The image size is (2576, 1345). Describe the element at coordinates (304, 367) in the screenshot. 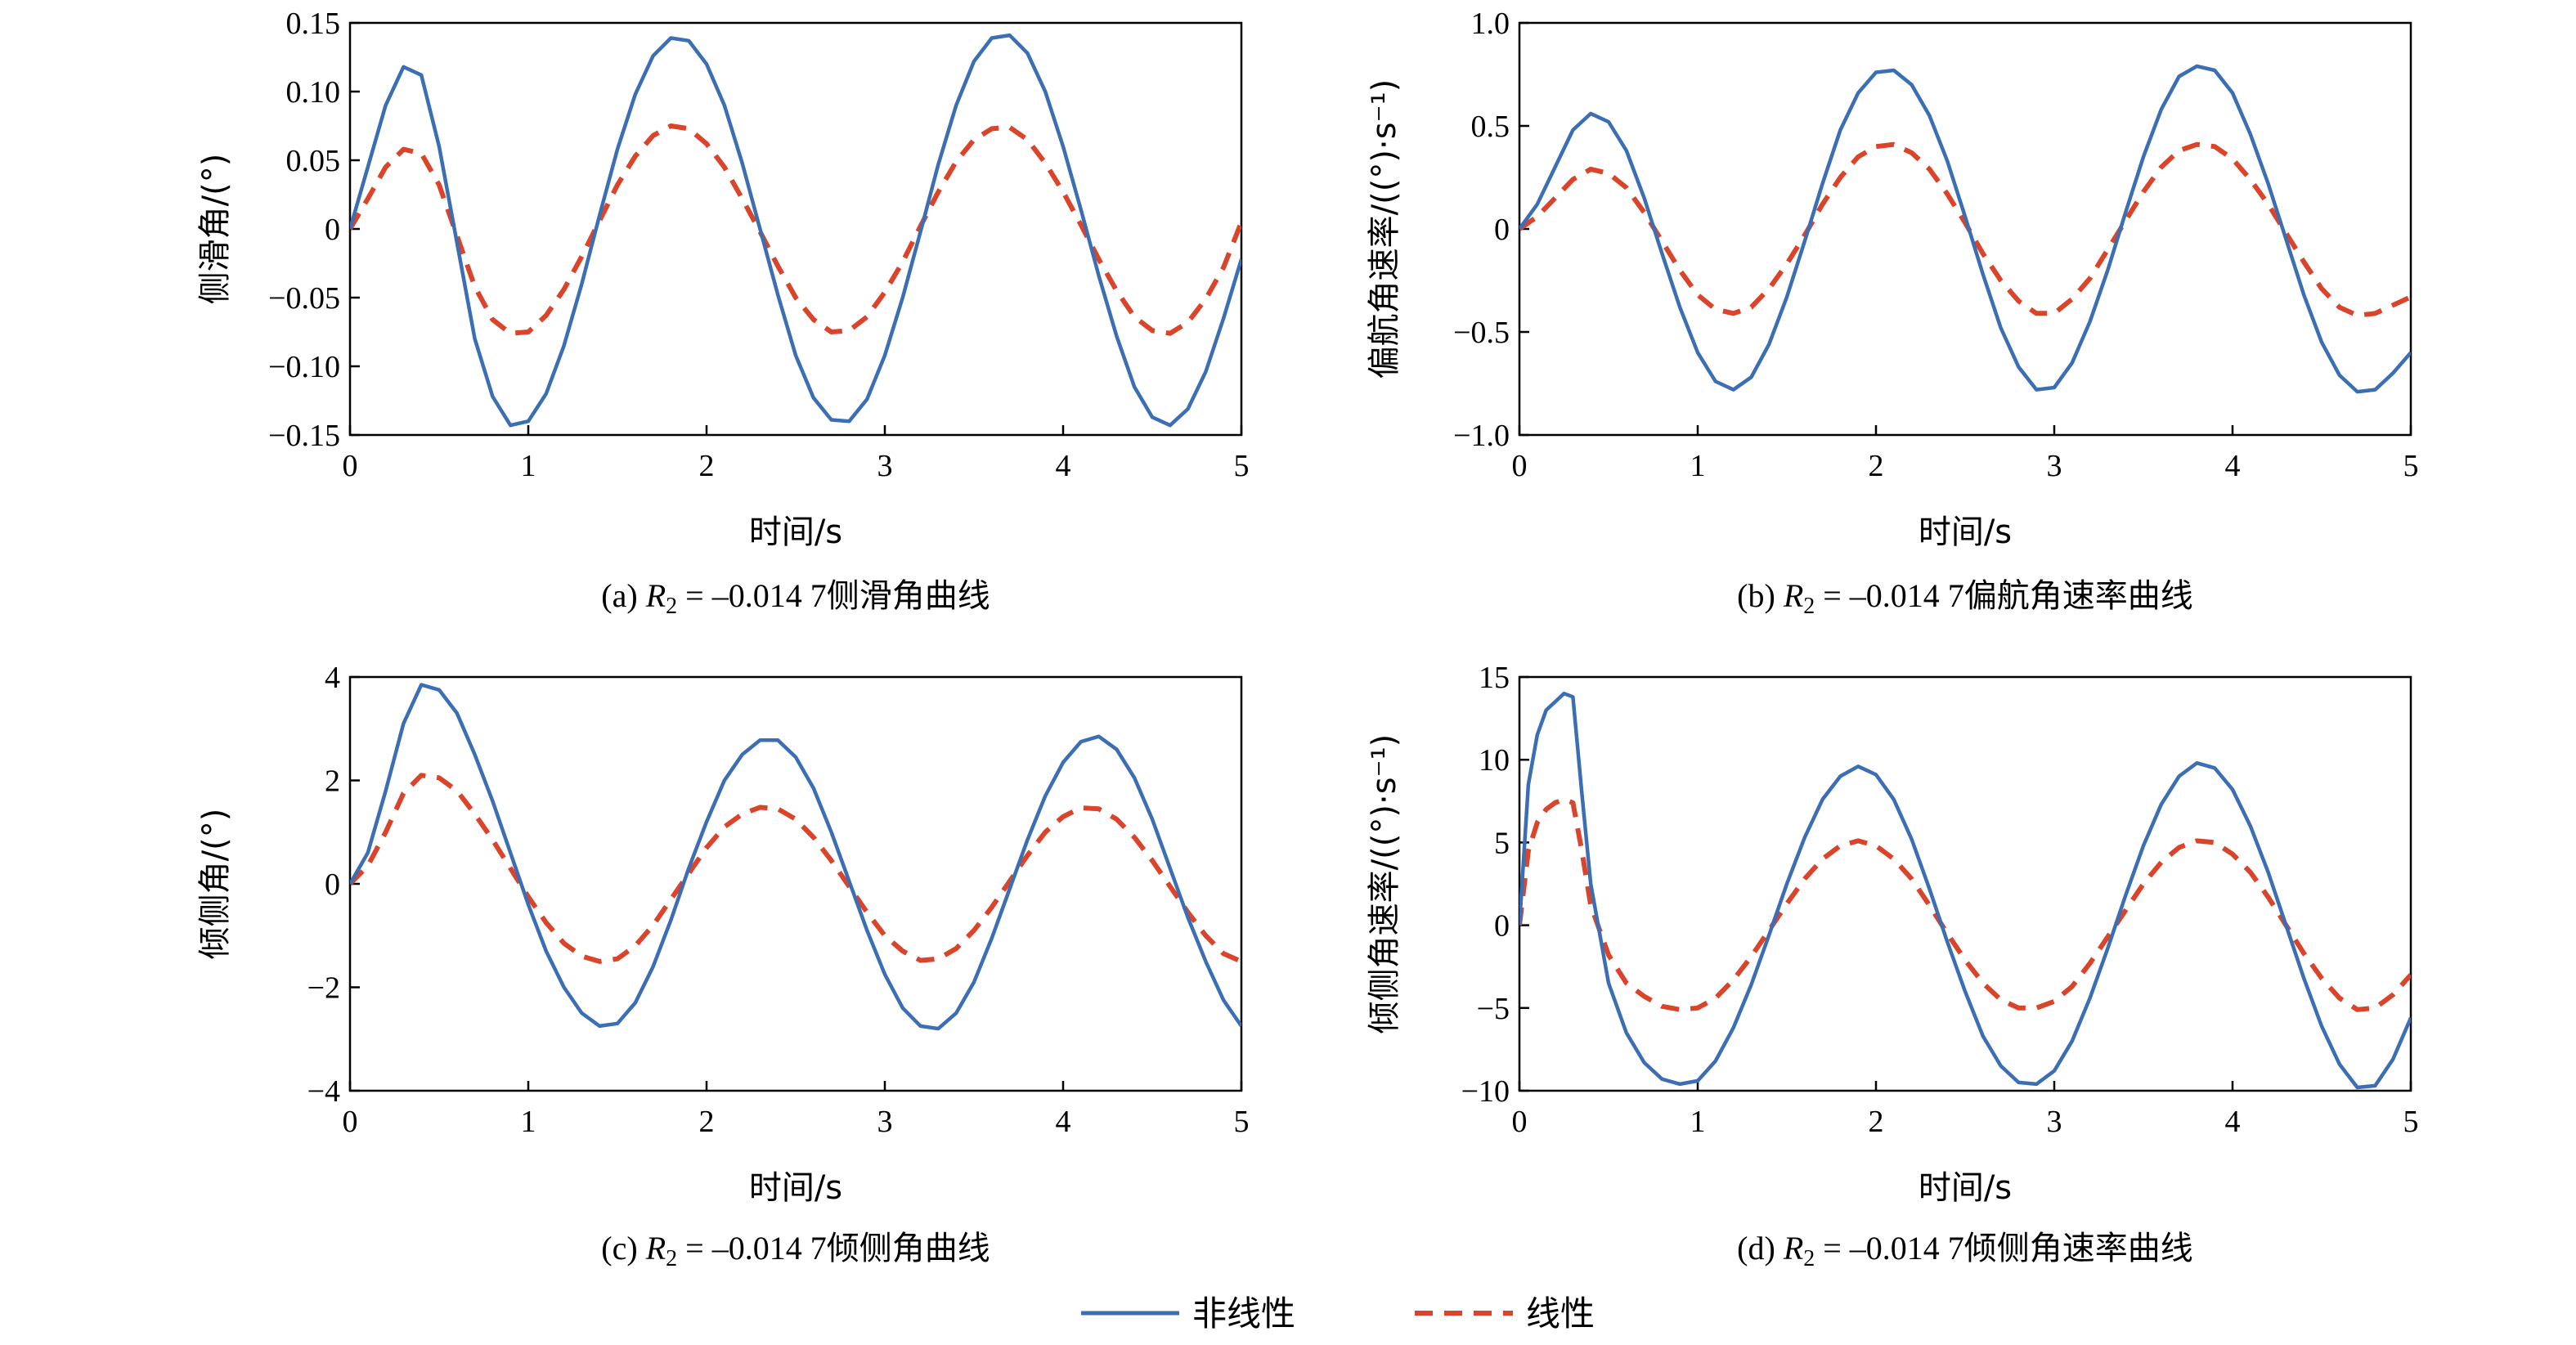

I see `y-tick-label: −0.10` at that location.